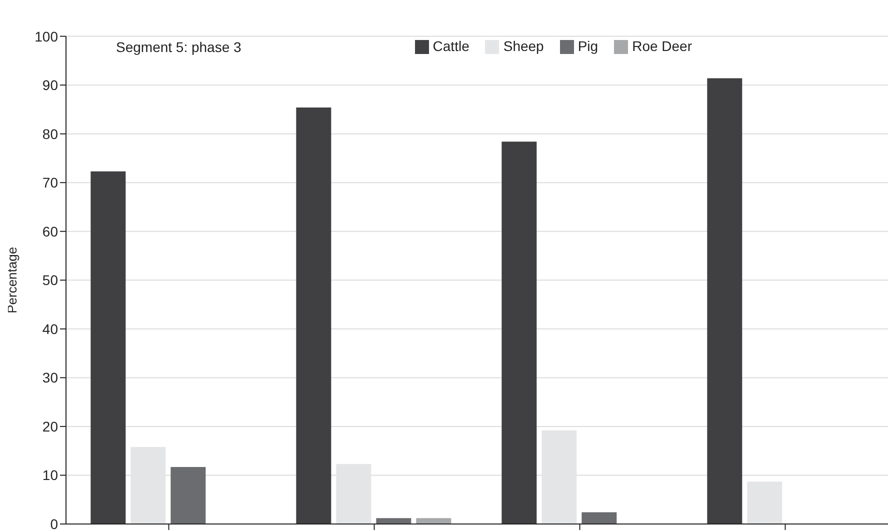 The image size is (888, 532). I want to click on chart-title: Segment 5: phase 3, so click(179, 47).